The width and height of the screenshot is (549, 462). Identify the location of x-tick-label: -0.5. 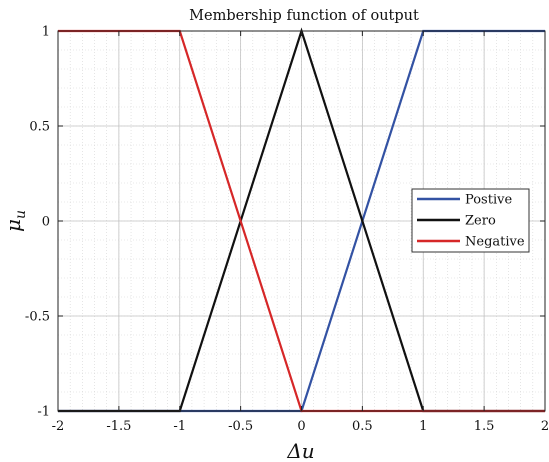
(240, 426).